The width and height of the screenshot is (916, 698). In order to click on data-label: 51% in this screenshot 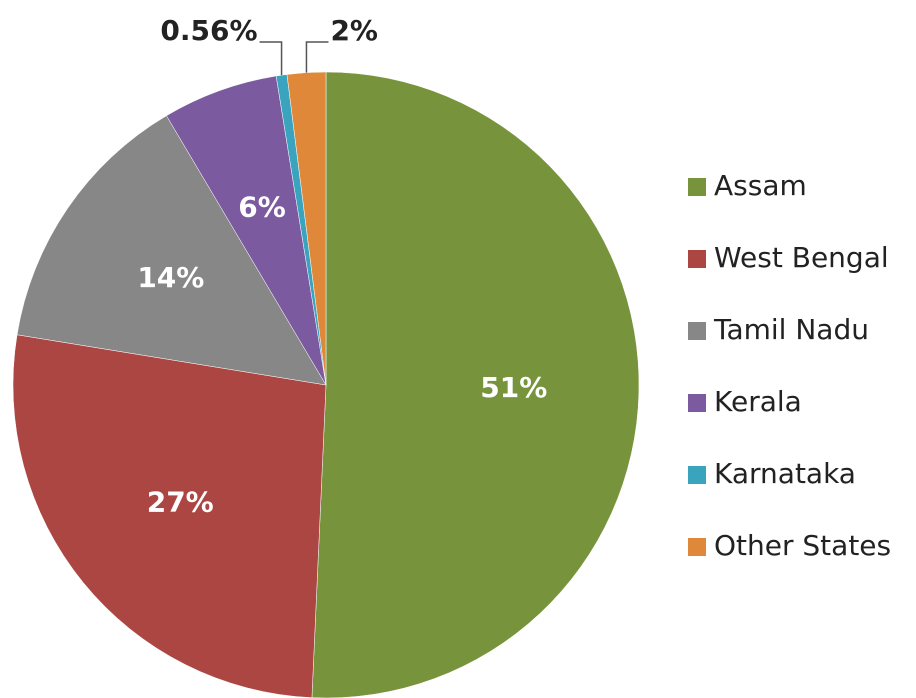, I will do `click(513, 387)`.